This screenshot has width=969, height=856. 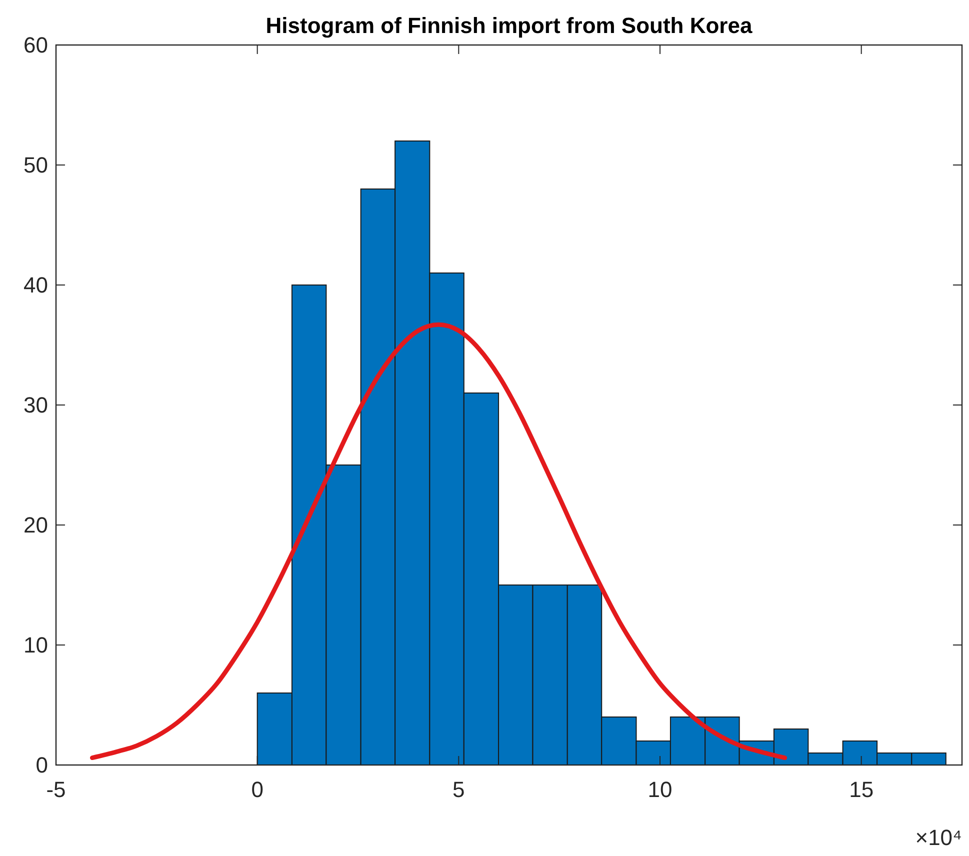 I want to click on chart-title: Histogram of Finnish import from South Korea, so click(x=509, y=25).